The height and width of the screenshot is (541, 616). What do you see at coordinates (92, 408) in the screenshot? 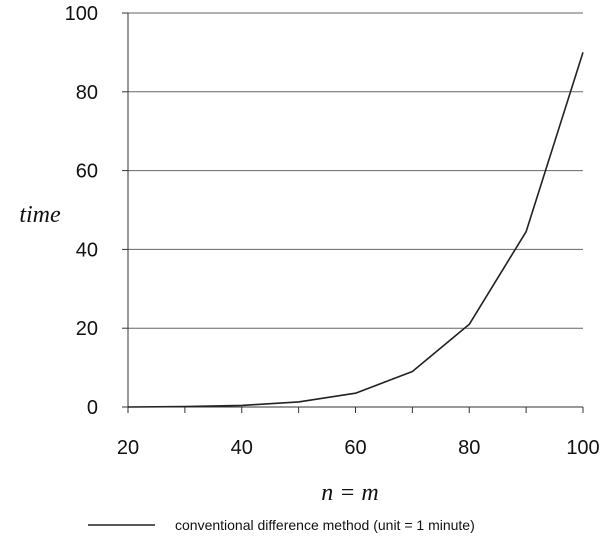
I see `y-tick-label: 0` at bounding box center [92, 408].